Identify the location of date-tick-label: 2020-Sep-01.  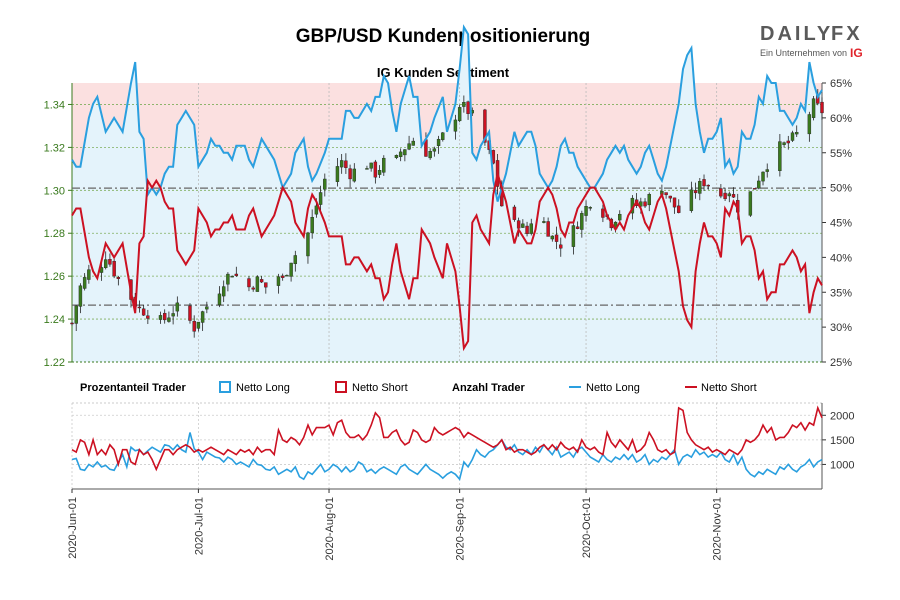
(461, 529).